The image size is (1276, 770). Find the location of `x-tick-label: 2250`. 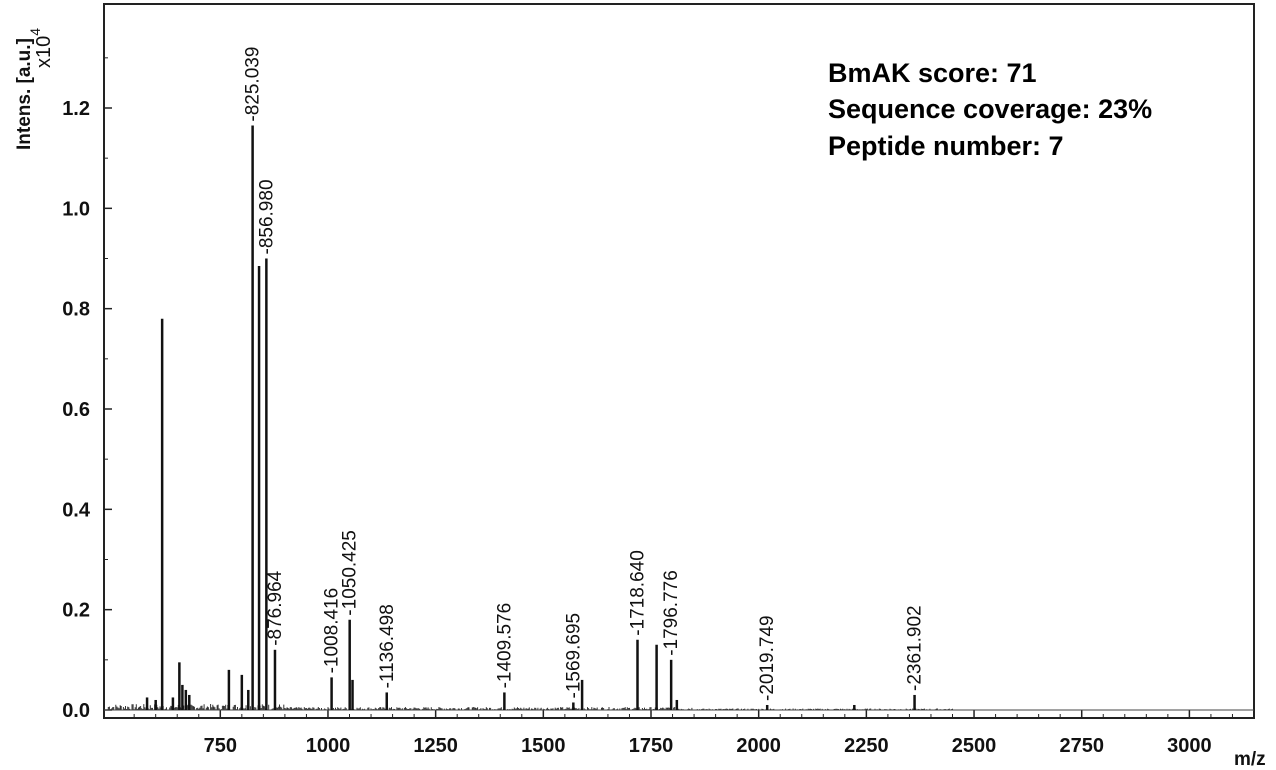

x-tick-label: 2250 is located at coordinates (866, 746).